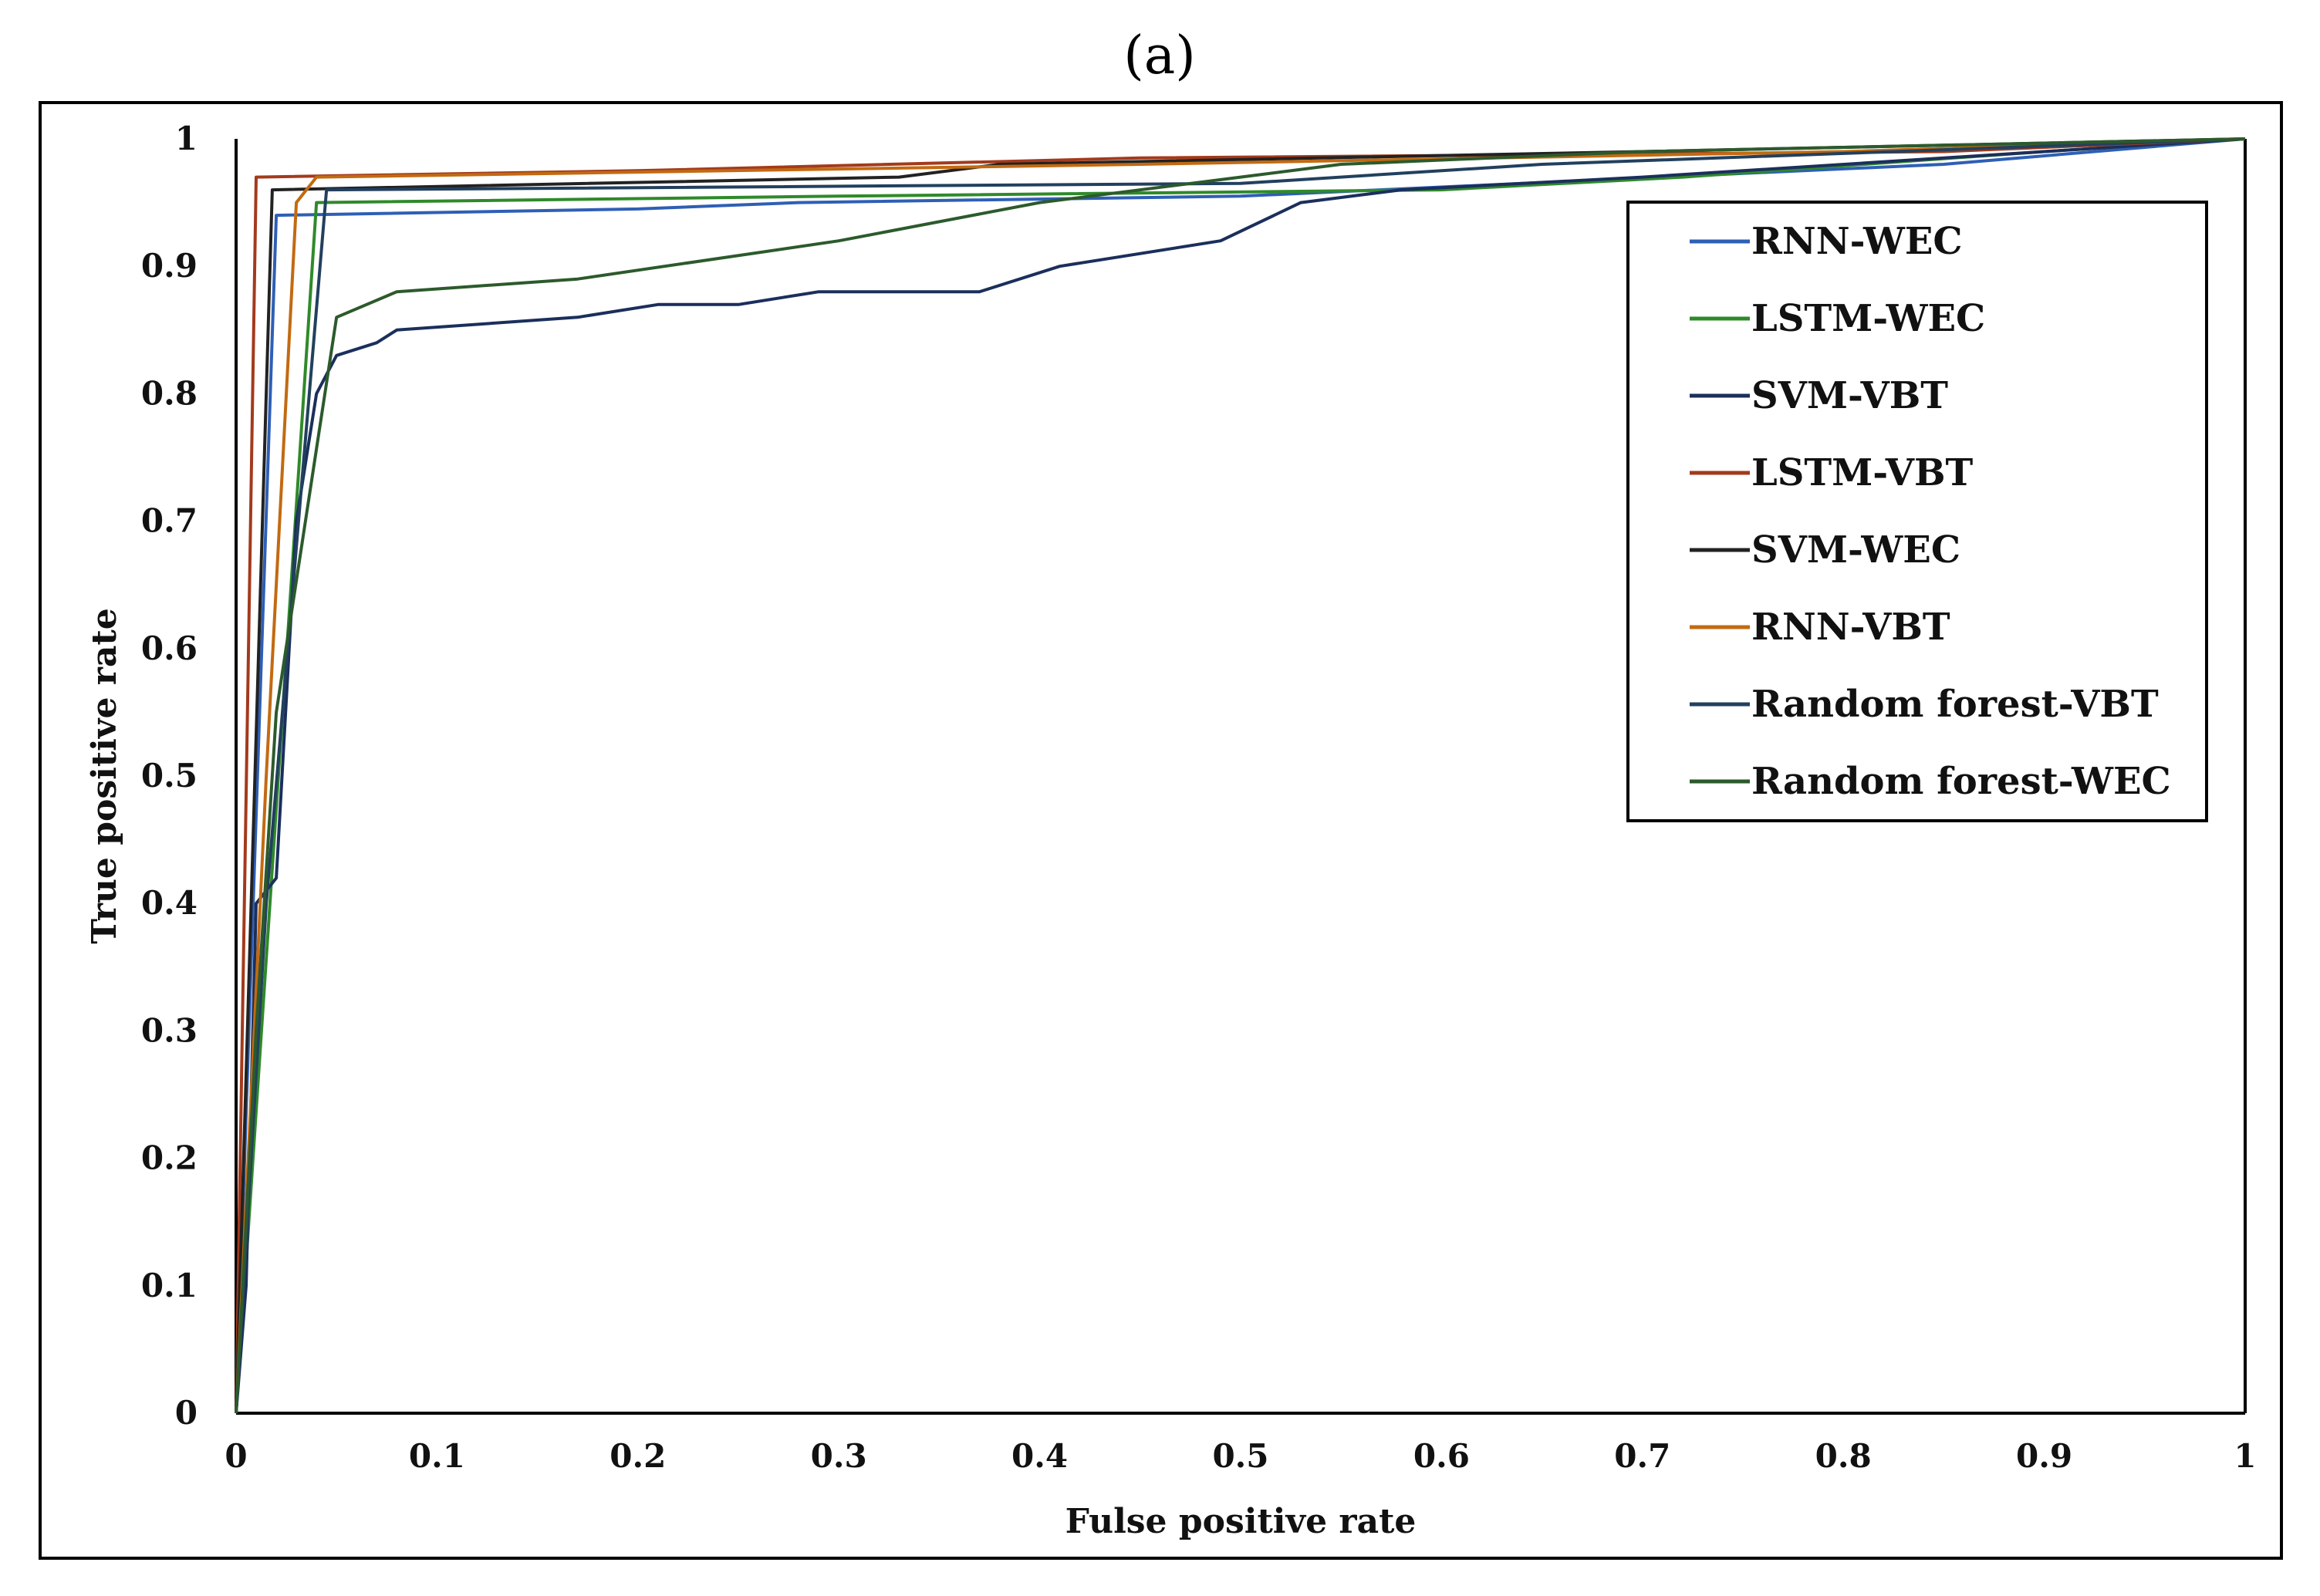 The image size is (2320, 1596). What do you see at coordinates (1844, 1456) in the screenshot?
I see `x-tick-label: 0.8` at bounding box center [1844, 1456].